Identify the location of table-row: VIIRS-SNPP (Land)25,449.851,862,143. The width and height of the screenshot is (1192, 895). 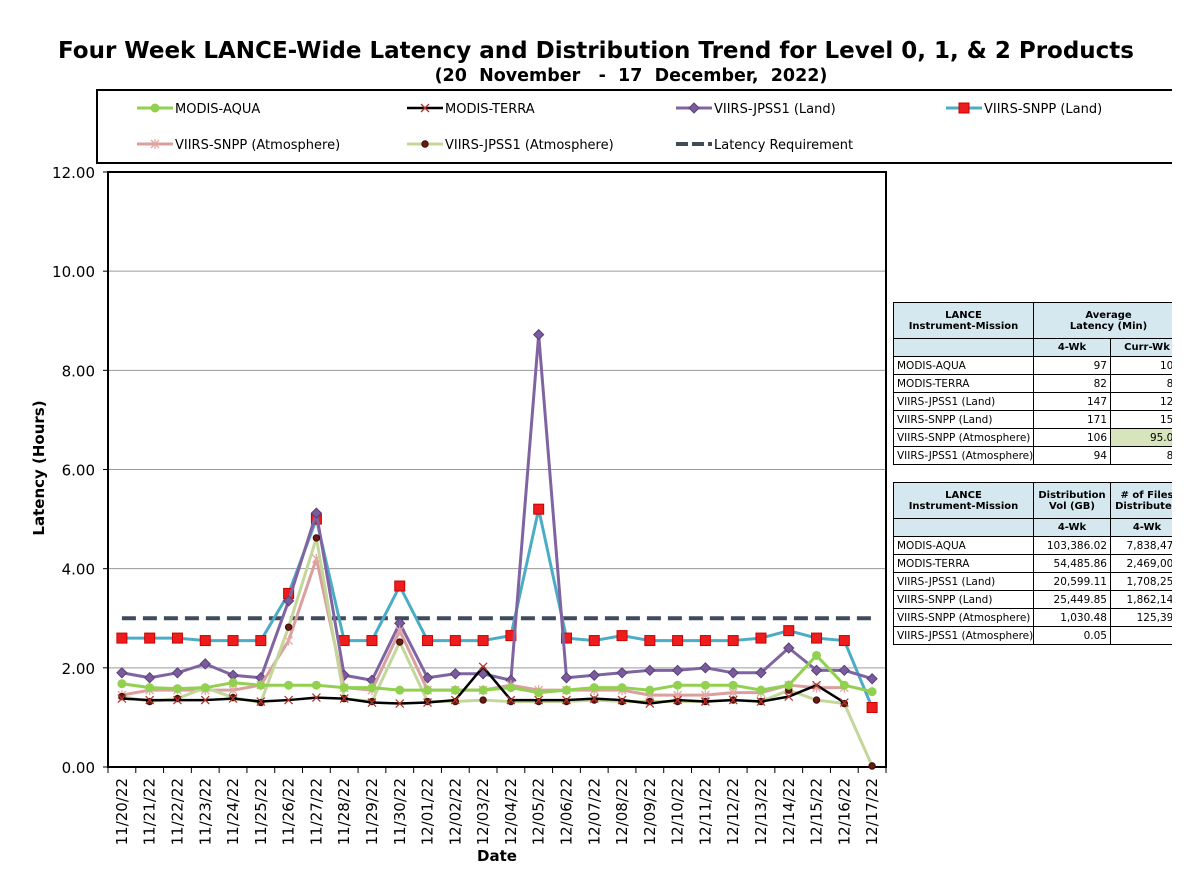
(1032, 599).